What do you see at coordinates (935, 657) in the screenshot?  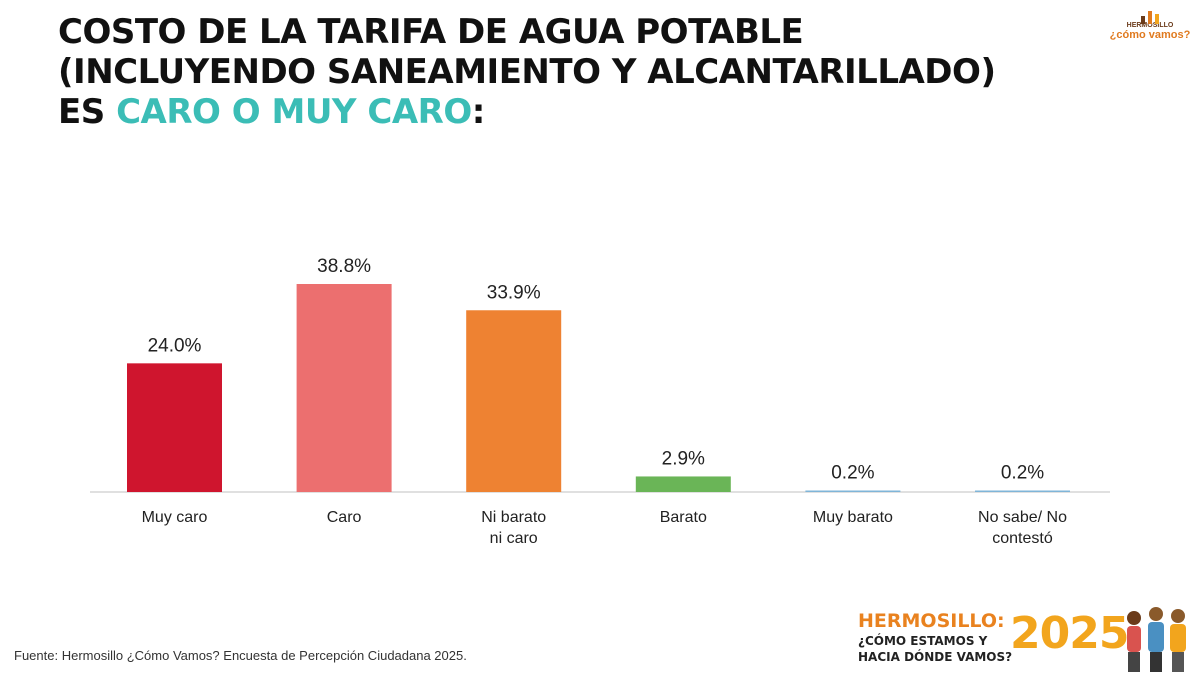 I see `banner-line-3: HACIA DÓNDE VAMOS?` at bounding box center [935, 657].